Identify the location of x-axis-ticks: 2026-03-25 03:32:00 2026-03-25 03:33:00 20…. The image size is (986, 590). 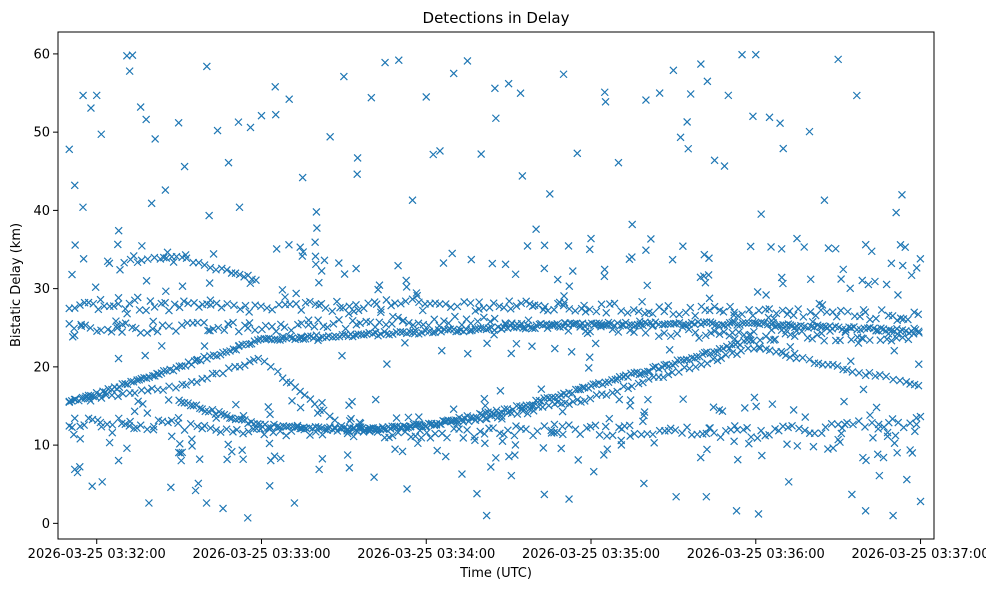
(507, 550).